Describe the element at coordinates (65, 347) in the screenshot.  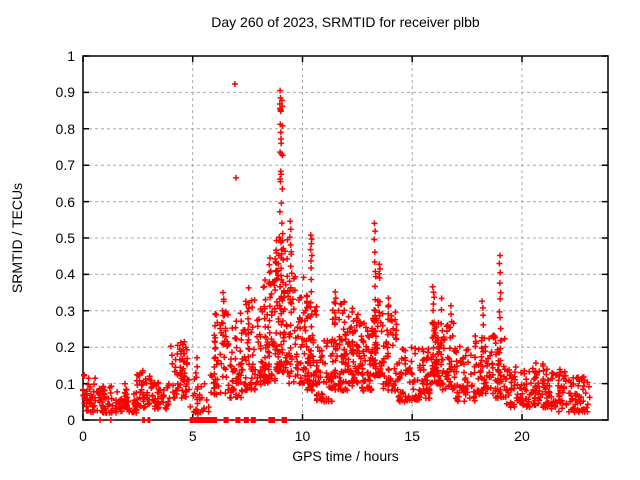
I see `y-tick-label: 0.2` at that location.